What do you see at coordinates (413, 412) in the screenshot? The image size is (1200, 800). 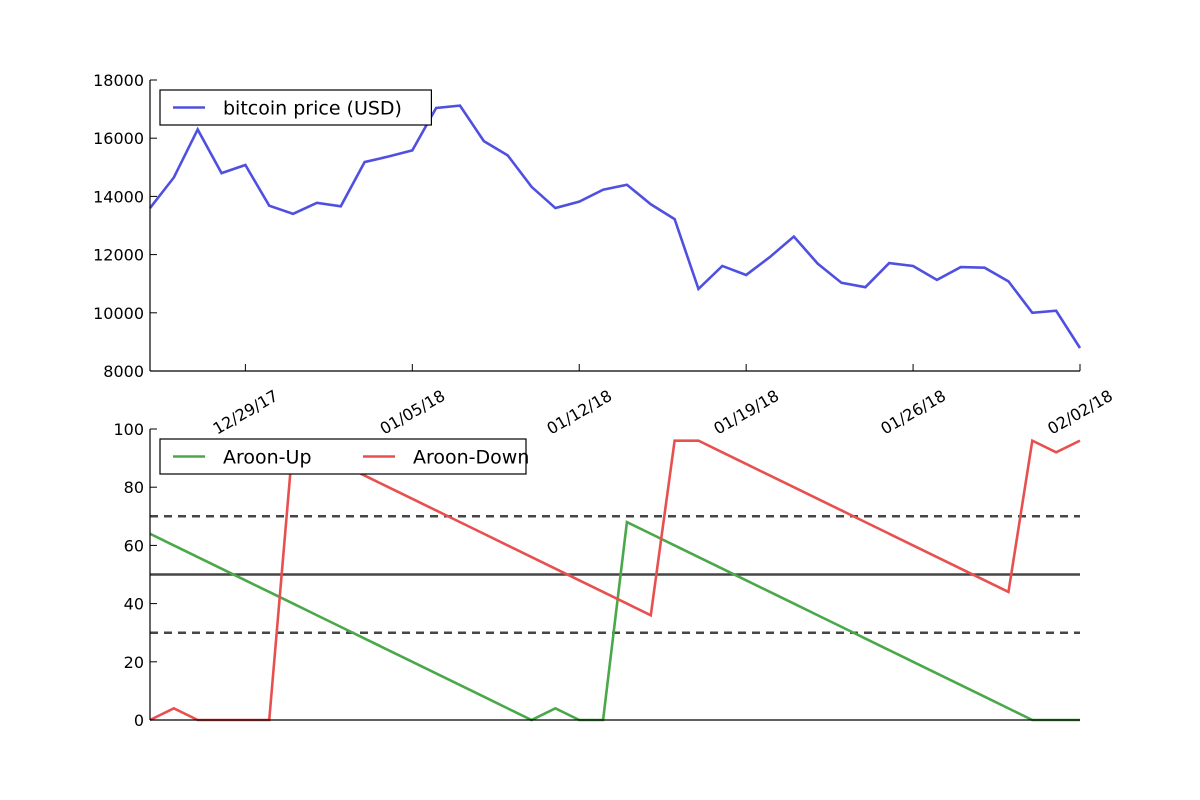 I see `x-tick-label: 01/05/18` at bounding box center [413, 412].